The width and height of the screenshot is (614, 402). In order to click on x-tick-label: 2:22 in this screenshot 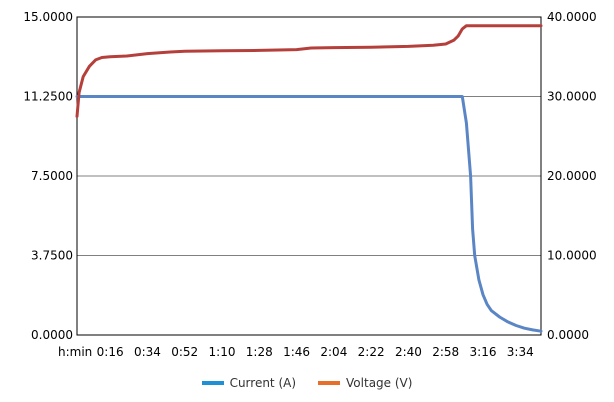, I will do `click(371, 352)`.